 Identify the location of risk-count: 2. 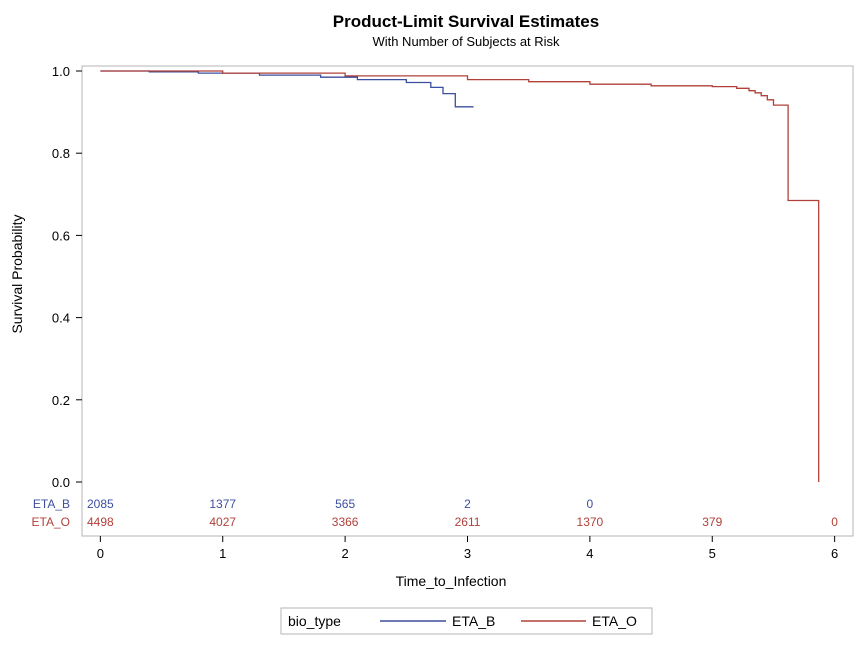
(467, 504).